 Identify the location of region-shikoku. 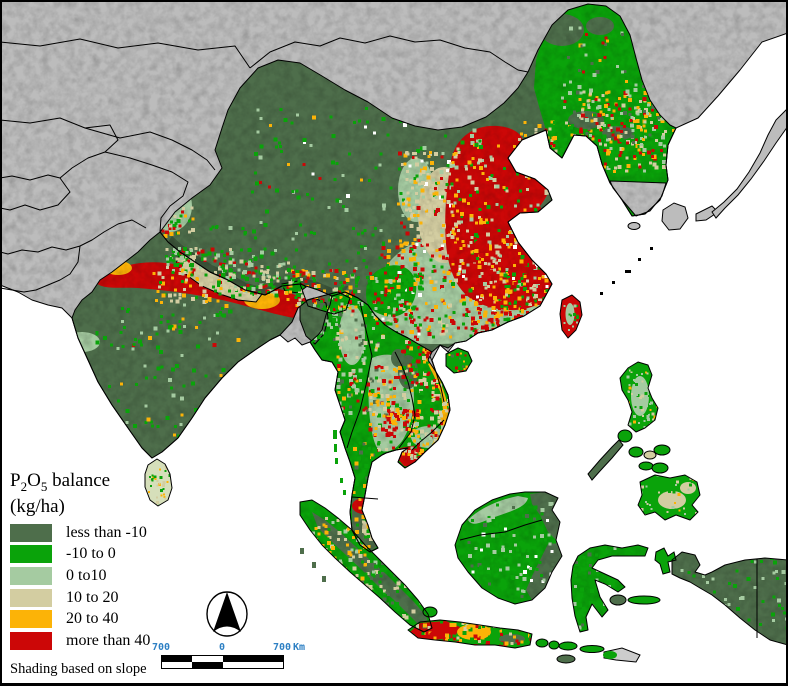
(707, 213).